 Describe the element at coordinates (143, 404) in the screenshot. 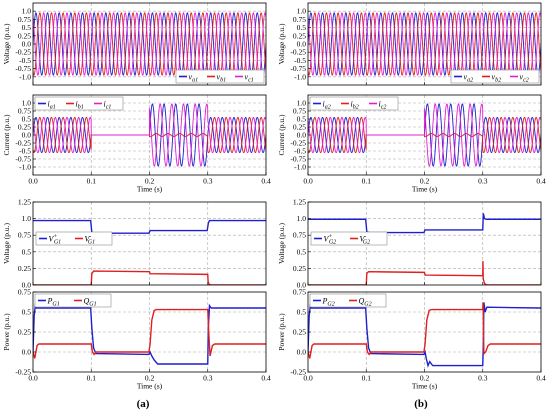

I see `panel-label-a: (a)` at that location.